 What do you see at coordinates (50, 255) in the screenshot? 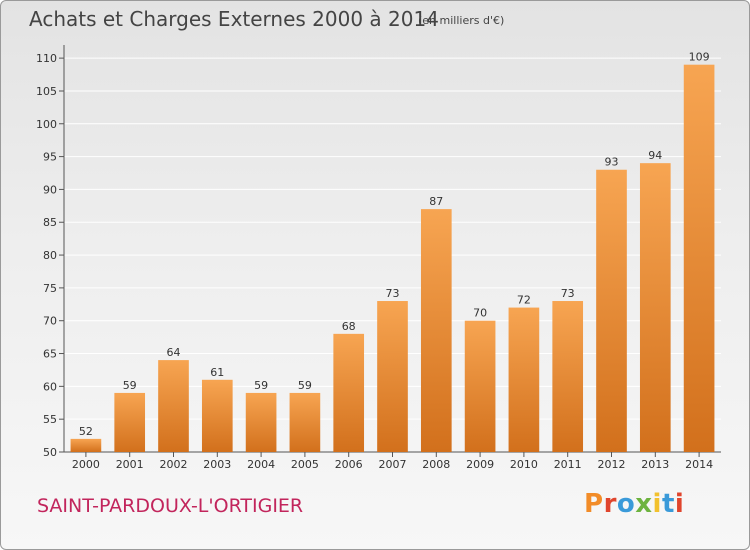
I see `y-tick-label: 80` at bounding box center [50, 255].